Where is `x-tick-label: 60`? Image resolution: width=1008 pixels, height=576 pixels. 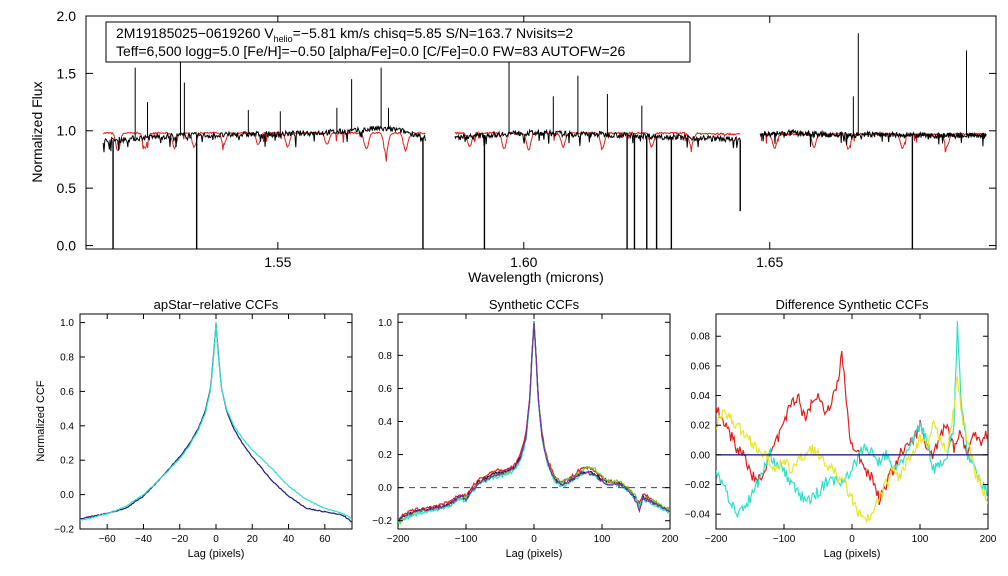 x-tick-label: 60 is located at coordinates (325, 539).